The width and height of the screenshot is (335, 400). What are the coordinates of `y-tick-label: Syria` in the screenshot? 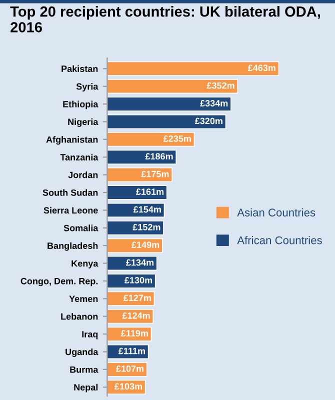 It's located at (87, 87).